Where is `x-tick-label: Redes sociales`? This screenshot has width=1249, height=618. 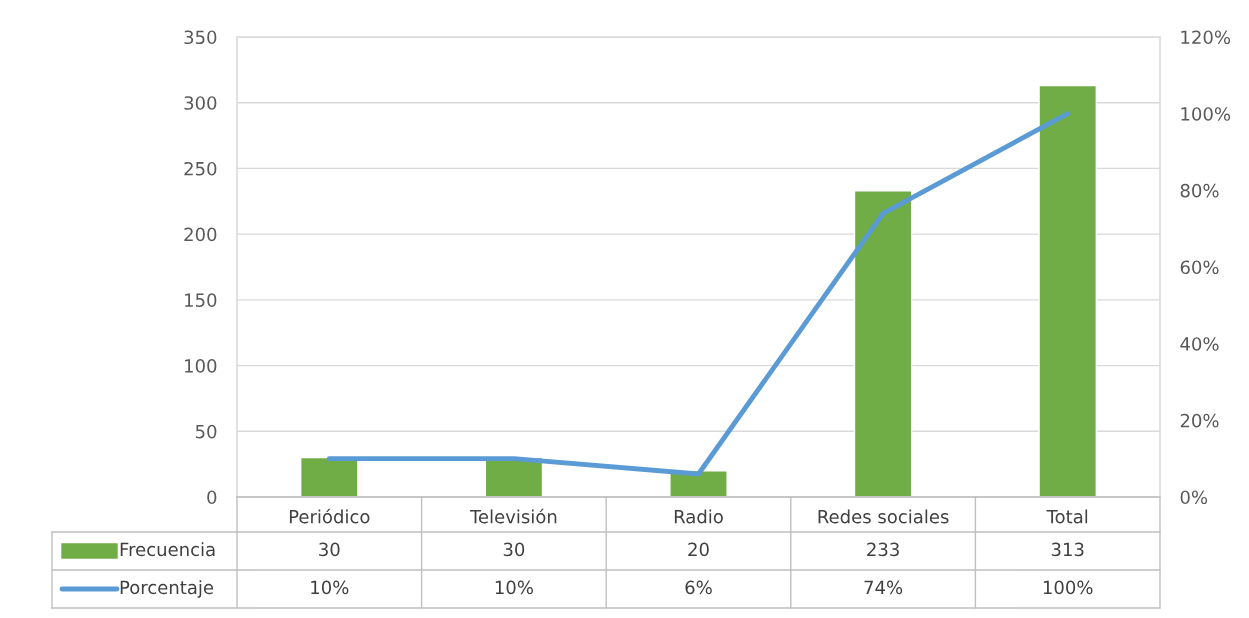
x-tick-label: Redes sociales is located at coordinates (883, 516).